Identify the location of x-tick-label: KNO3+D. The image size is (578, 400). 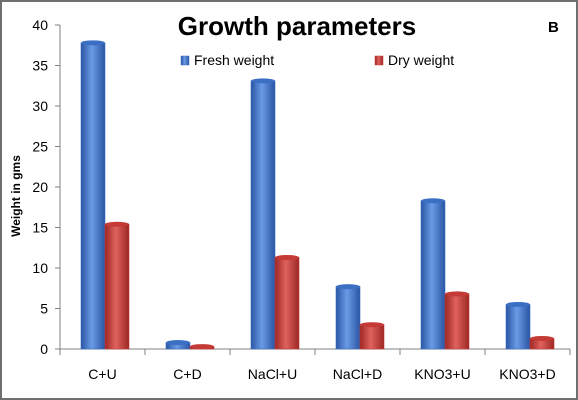
(527, 374).